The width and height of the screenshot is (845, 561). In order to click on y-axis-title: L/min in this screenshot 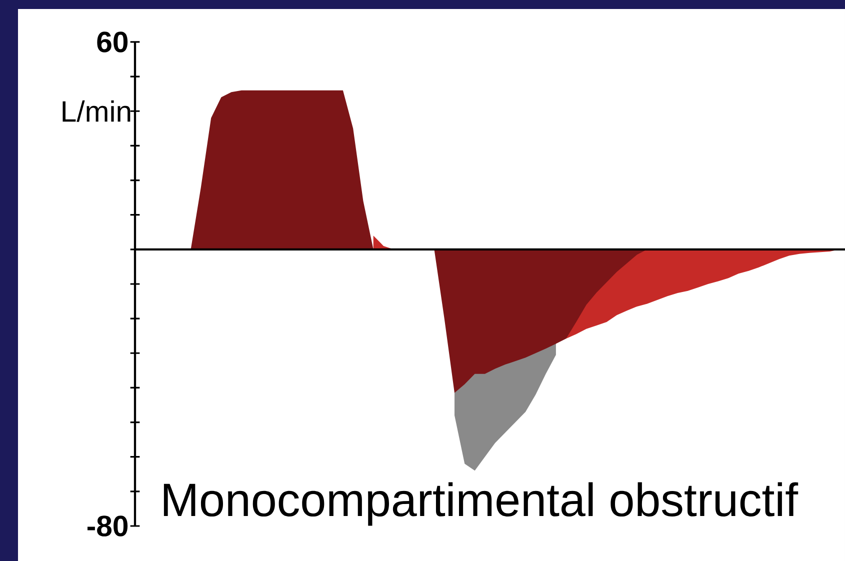, I will do `click(96, 111)`.